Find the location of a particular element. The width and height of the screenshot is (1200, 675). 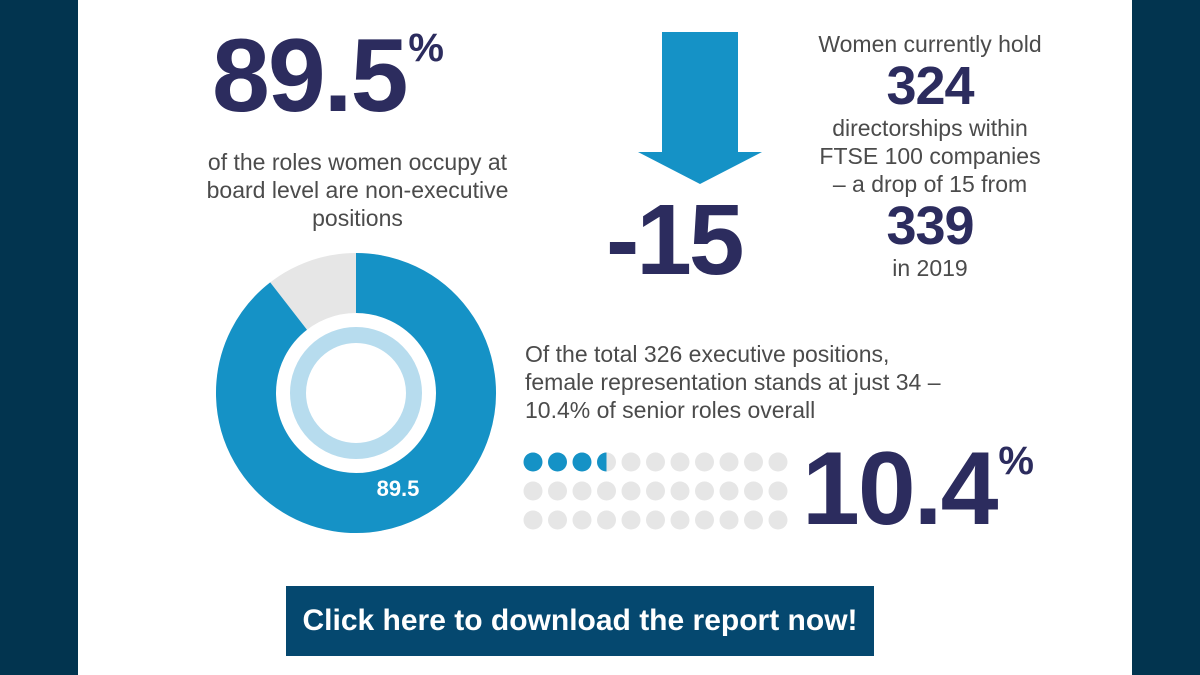

directorships-line2: directorships within is located at coordinates (930, 128).